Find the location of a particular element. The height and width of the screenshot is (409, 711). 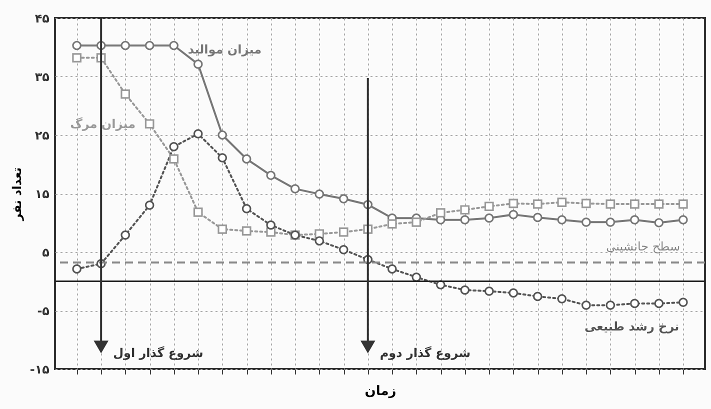

y-tick-label: ۳۵ is located at coordinates (42, 77).